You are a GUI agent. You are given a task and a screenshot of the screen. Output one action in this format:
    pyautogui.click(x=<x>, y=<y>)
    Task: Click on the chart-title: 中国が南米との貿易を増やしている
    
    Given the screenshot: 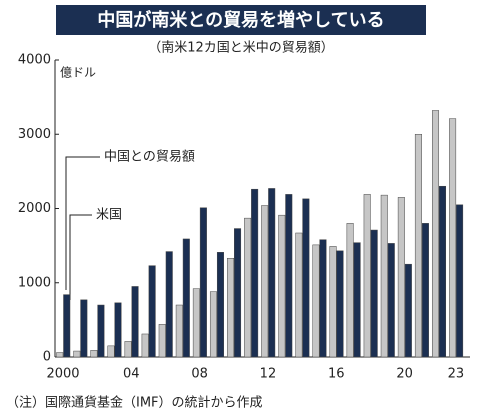 What is the action you would take?
    pyautogui.click(x=240, y=20)
    